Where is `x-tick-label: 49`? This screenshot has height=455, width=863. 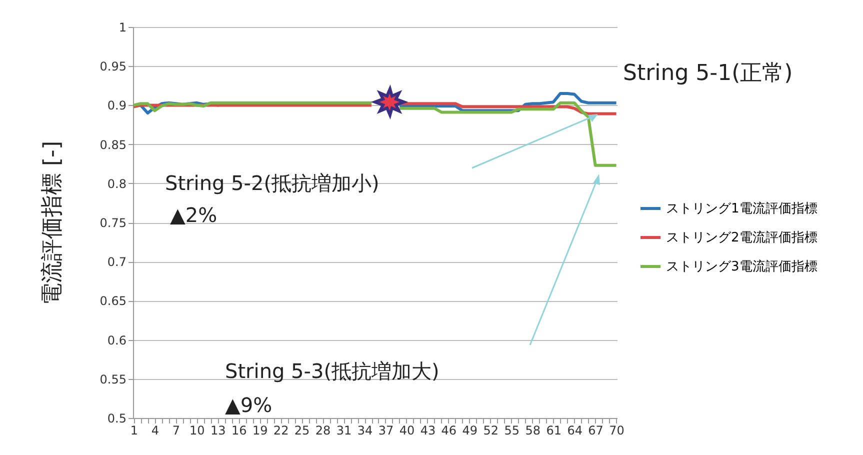 x-tick-label: 49 is located at coordinates (470, 431).